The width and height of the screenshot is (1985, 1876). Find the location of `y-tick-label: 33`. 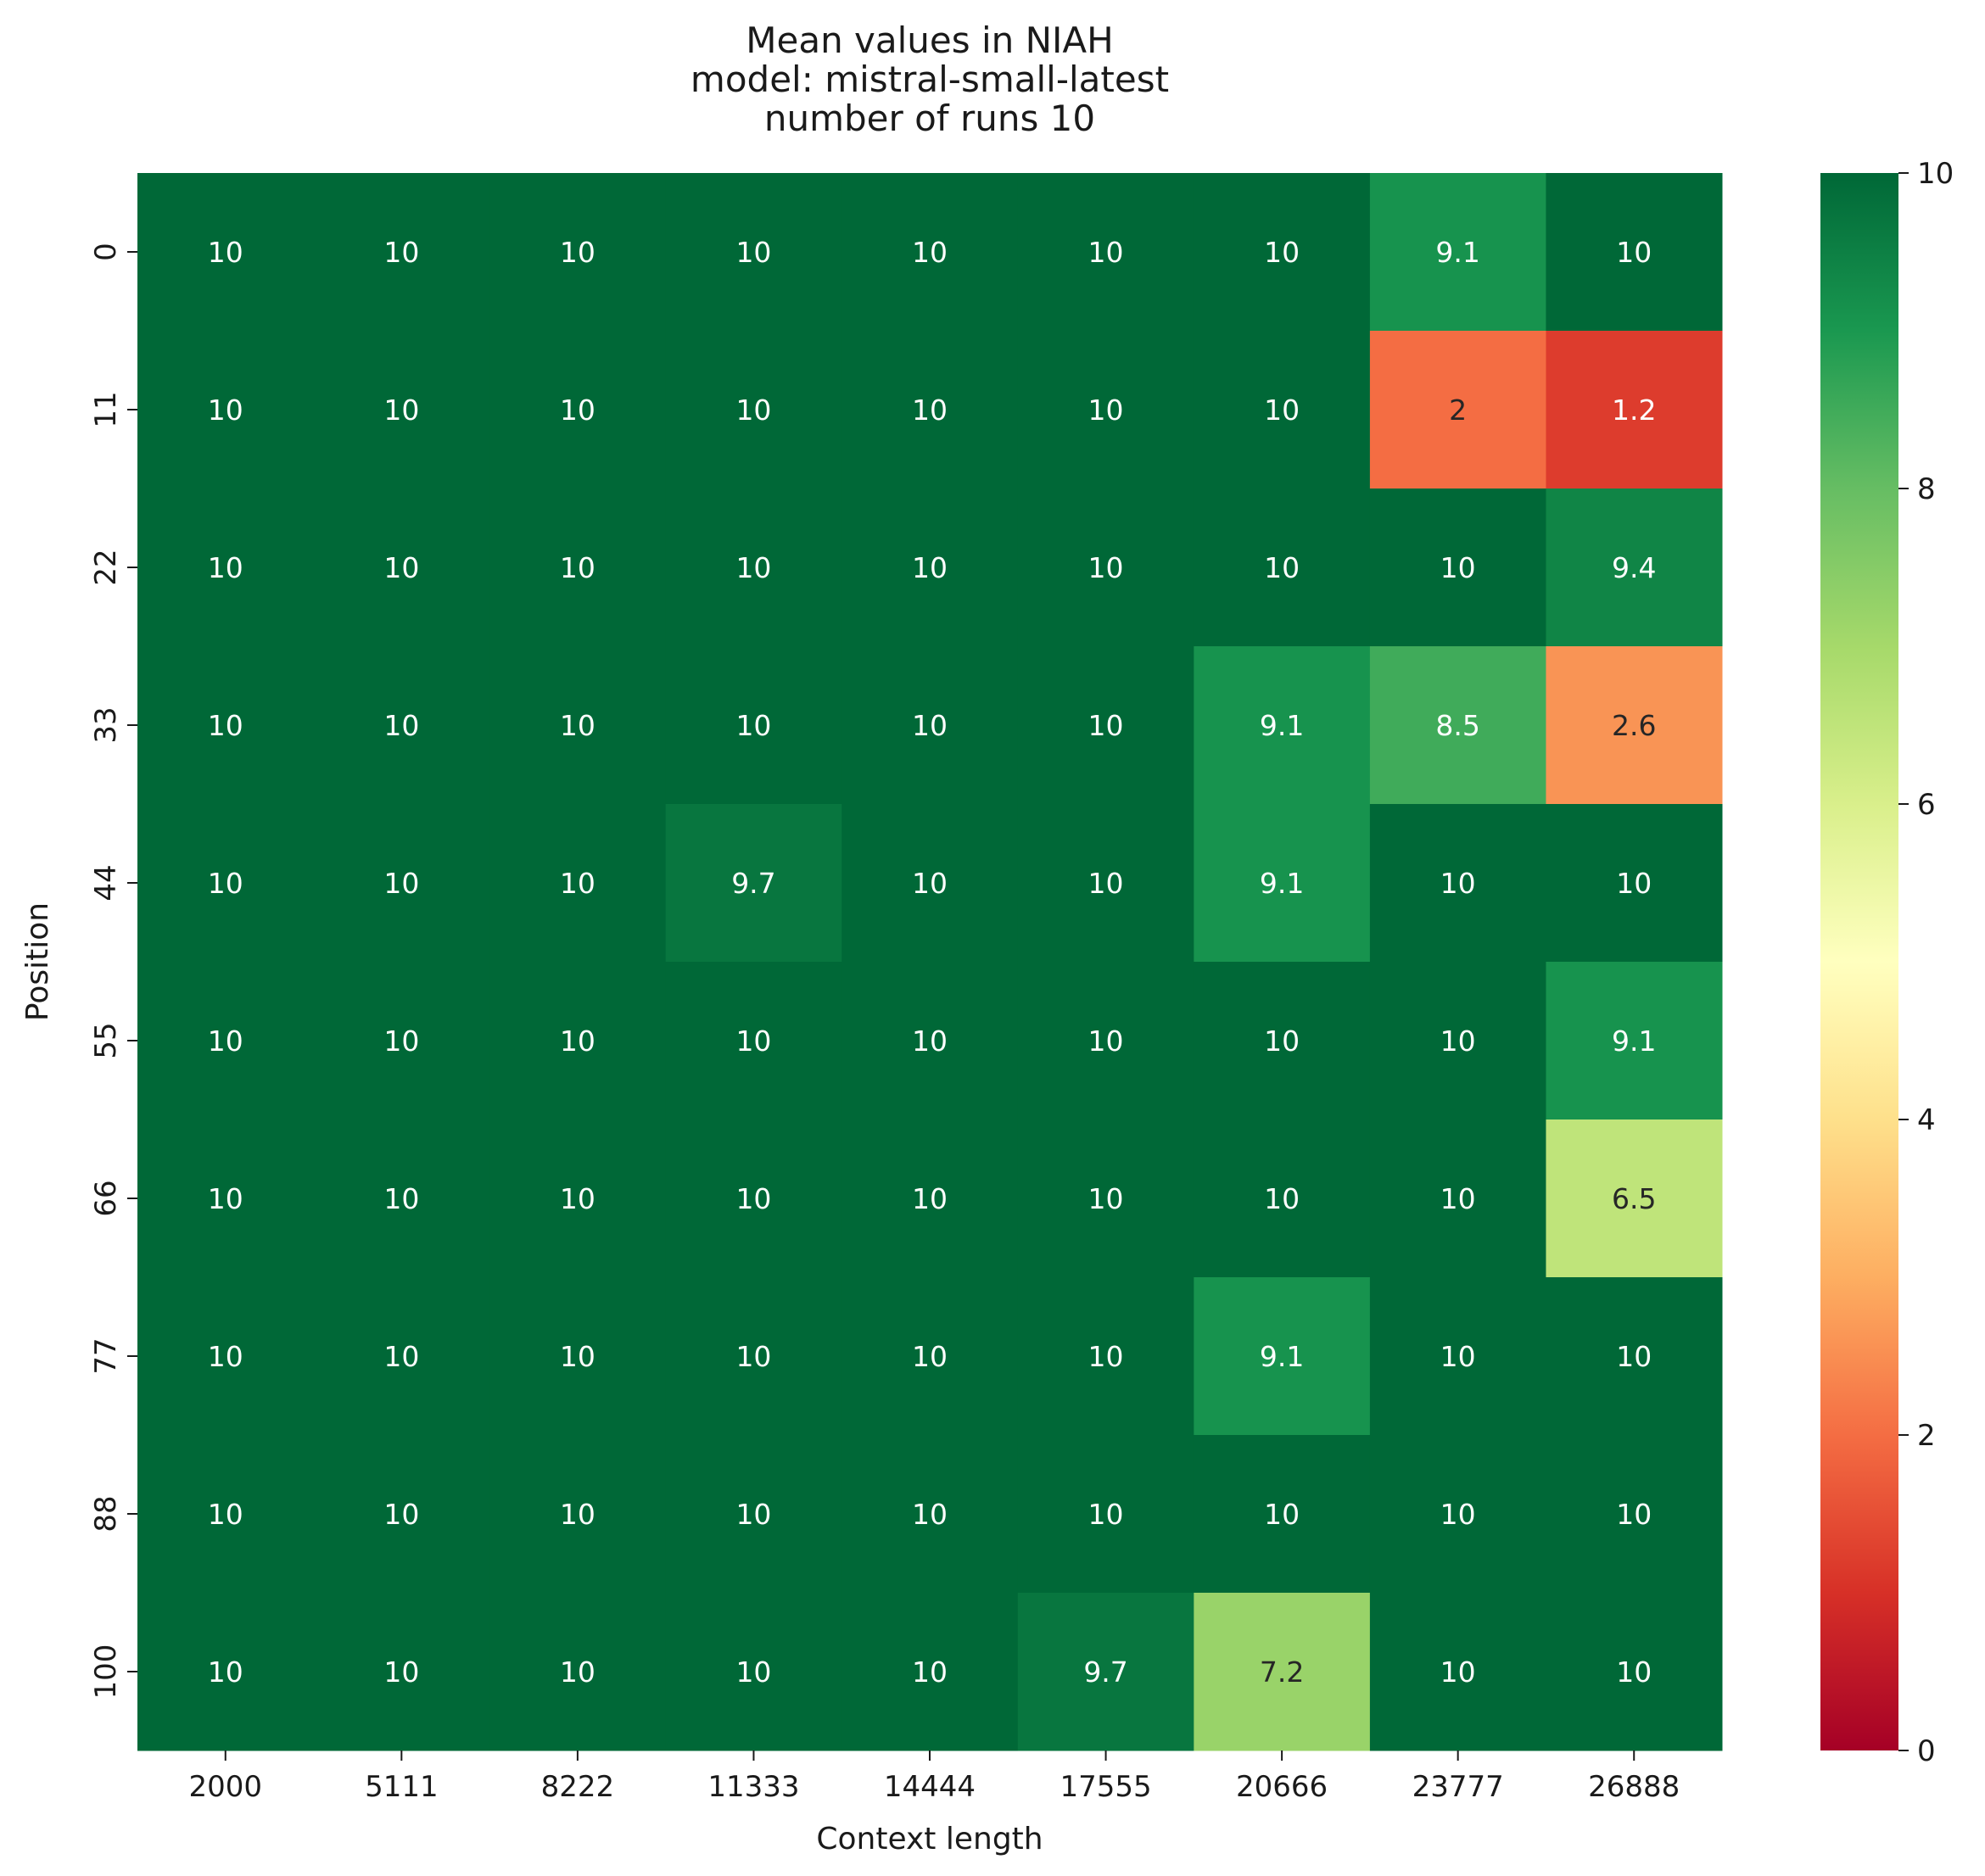

y-tick-label: 33 is located at coordinates (106, 724).